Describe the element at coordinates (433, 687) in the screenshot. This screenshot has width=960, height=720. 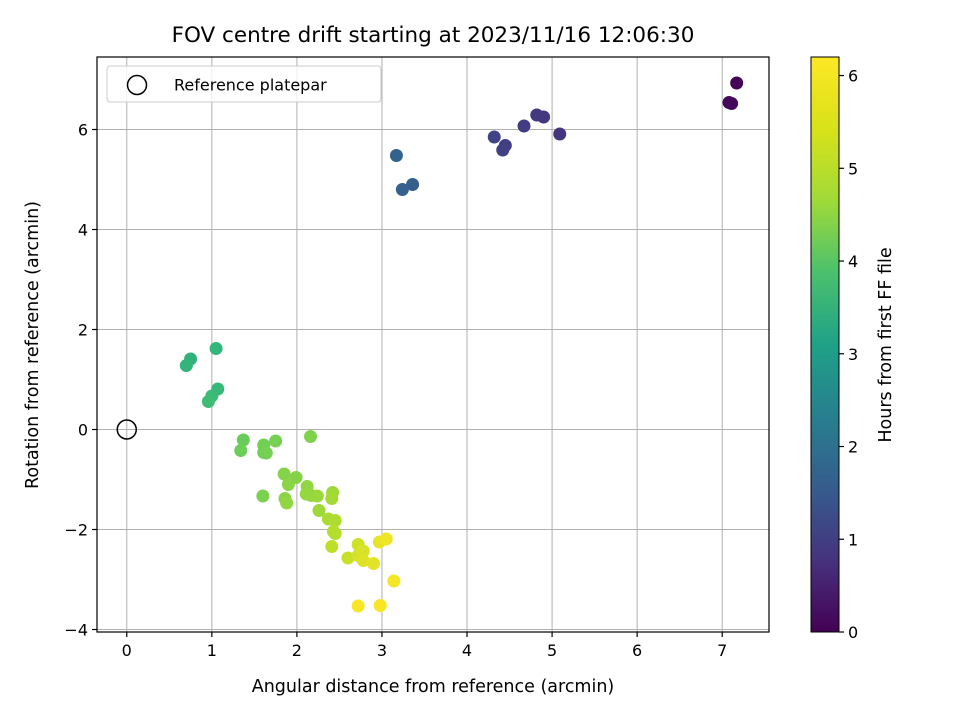
I see `x-axis-label: Angular distance from reference (arcmin)` at that location.